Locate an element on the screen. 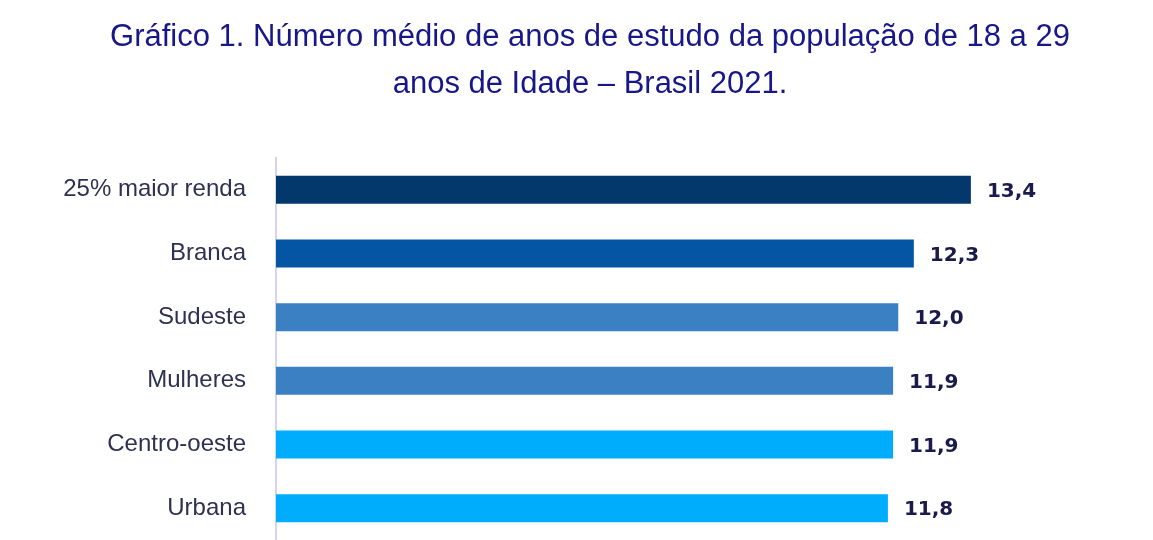  y-tick-label: Centro-oeste is located at coordinates (176, 443).